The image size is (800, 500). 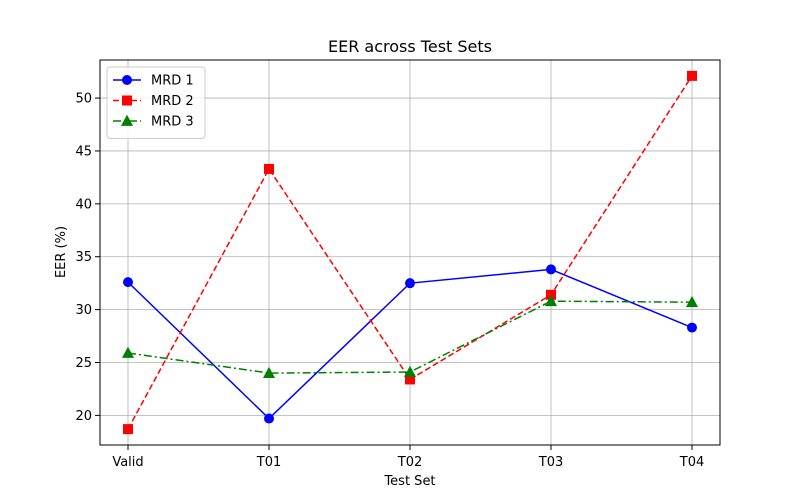 What do you see at coordinates (172, 101) in the screenshot?
I see `legend-label-mrd-2: MRD 2` at bounding box center [172, 101].